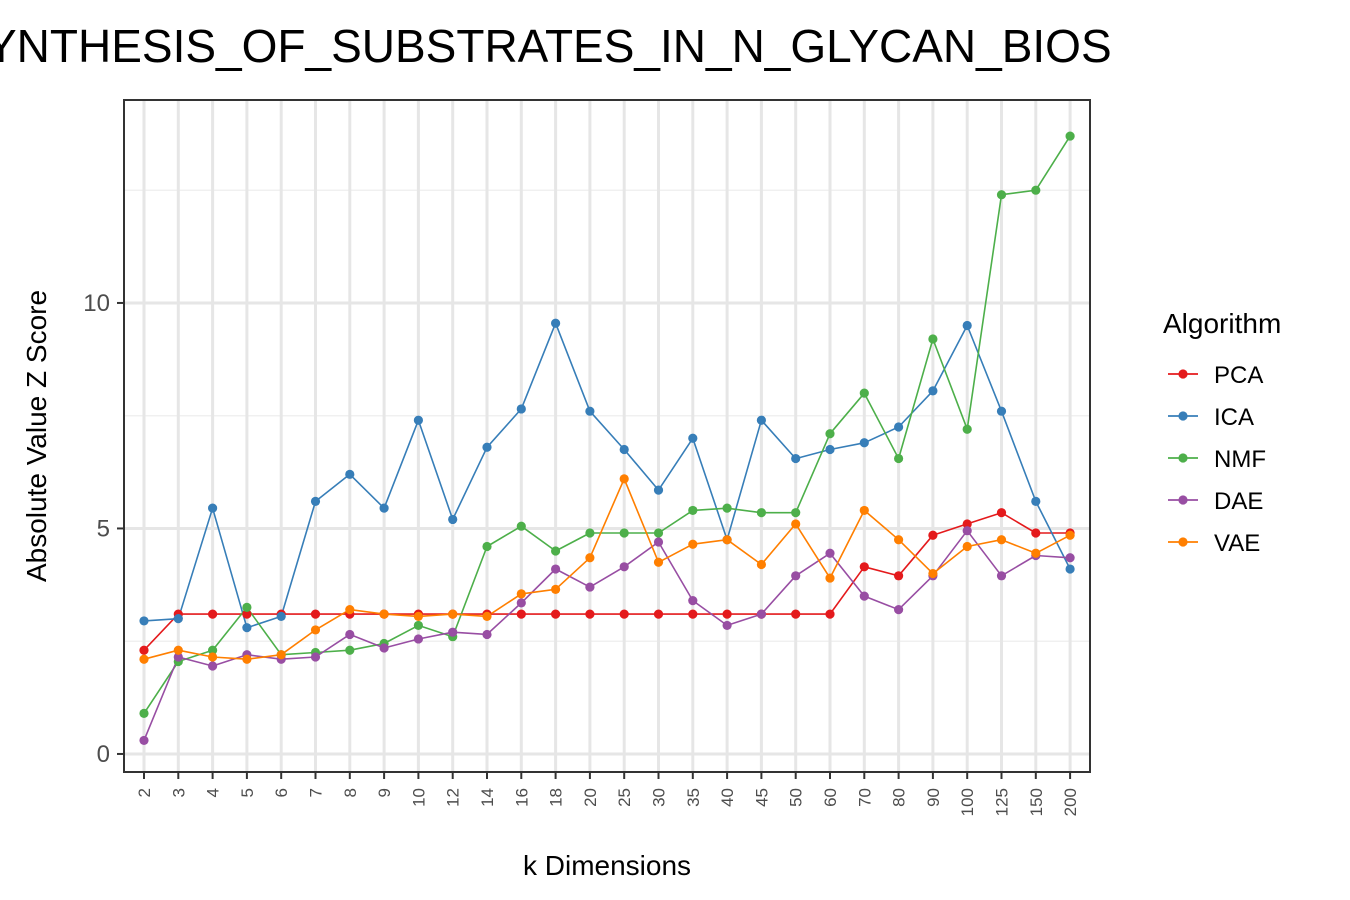  Describe the element at coordinates (624, 797) in the screenshot. I see `x-tick-label: 25` at that location.